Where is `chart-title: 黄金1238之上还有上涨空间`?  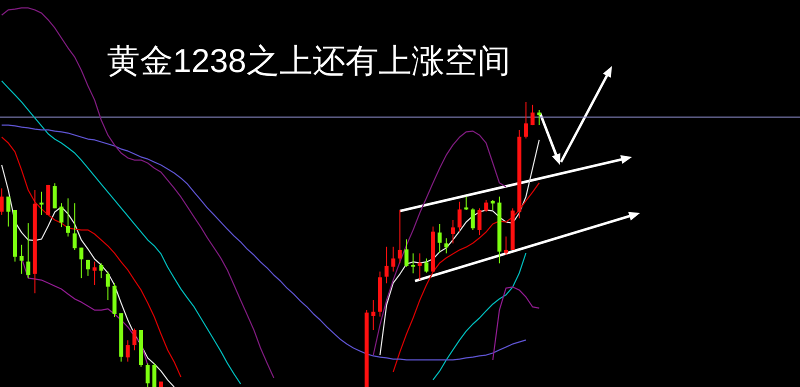
chart-title: 黄金1238之上还有上涨空间 is located at coordinates (308, 60).